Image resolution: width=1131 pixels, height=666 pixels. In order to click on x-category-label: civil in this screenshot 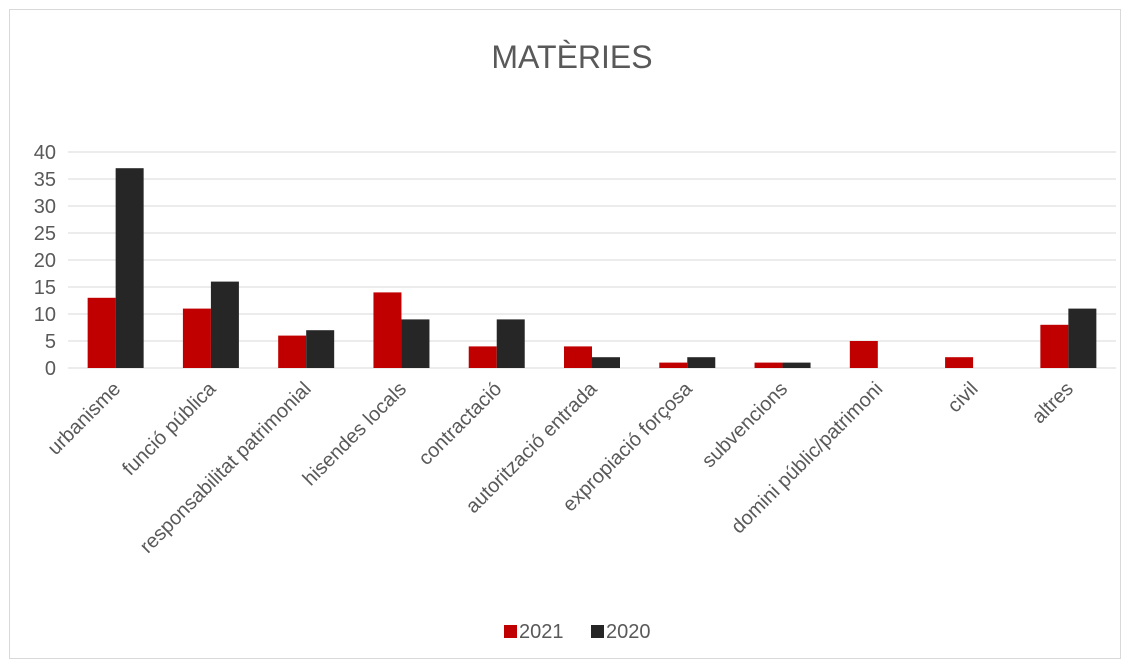, I will do `click(962, 397)`.